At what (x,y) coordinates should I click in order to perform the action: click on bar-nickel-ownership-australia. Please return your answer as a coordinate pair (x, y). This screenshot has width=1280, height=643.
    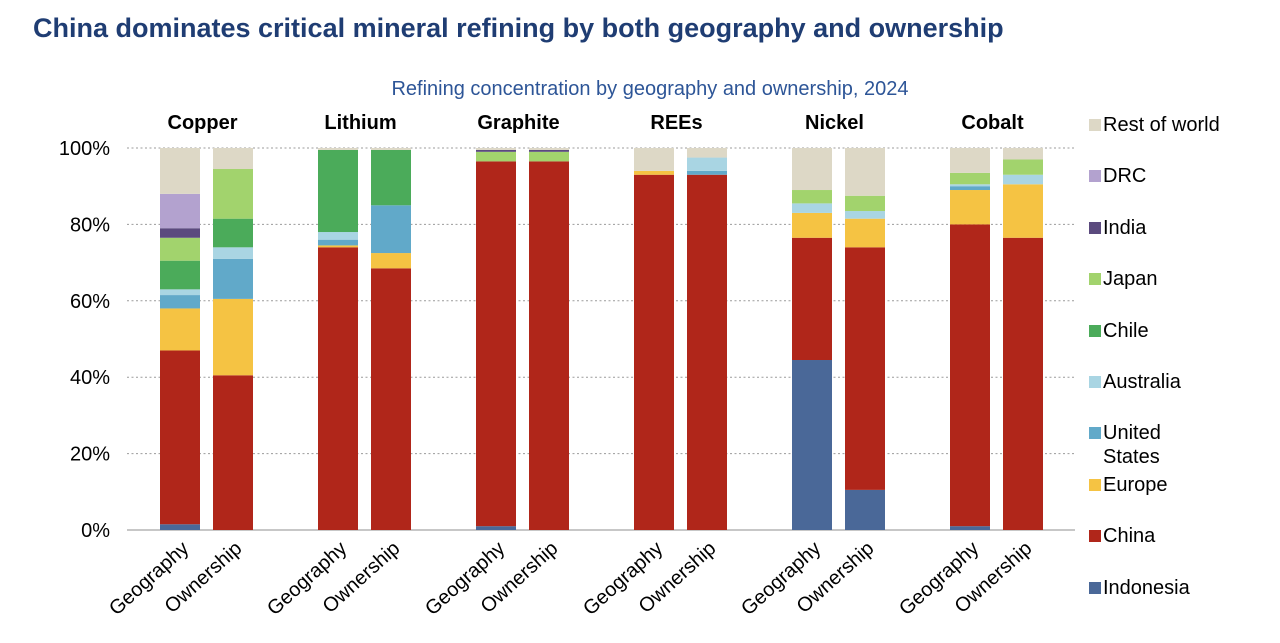
    Looking at the image, I should click on (865, 215).